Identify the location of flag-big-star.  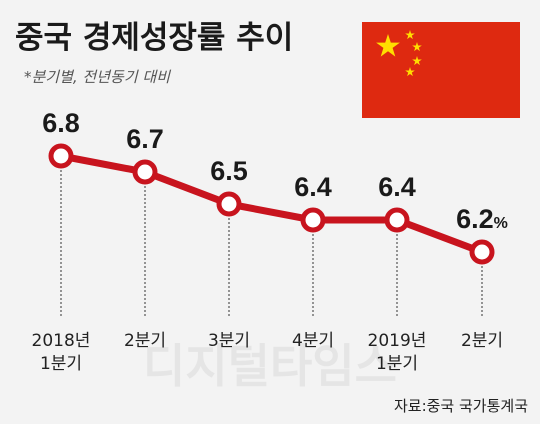
(388, 45).